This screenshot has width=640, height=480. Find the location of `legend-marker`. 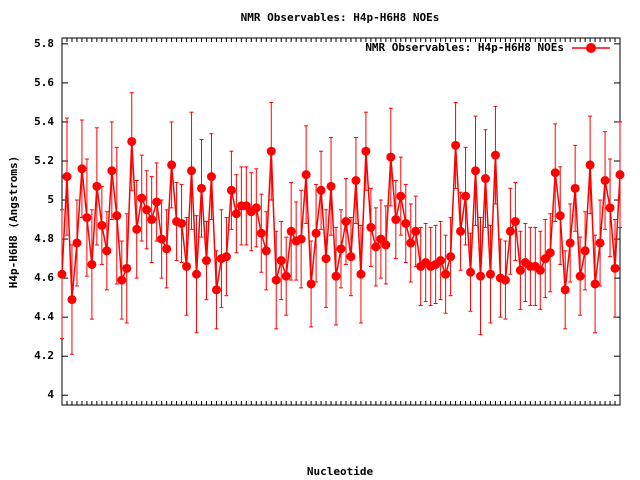

legend-marker is located at coordinates (591, 48).